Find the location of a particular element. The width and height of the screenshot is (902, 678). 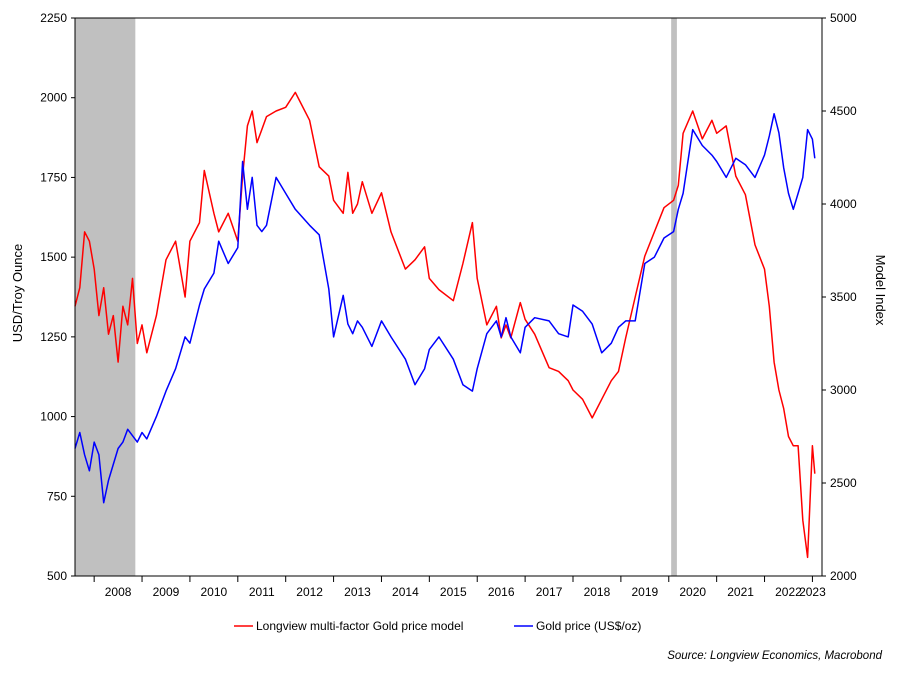

left-tick-label-1250: 1250 is located at coordinates (53, 337).